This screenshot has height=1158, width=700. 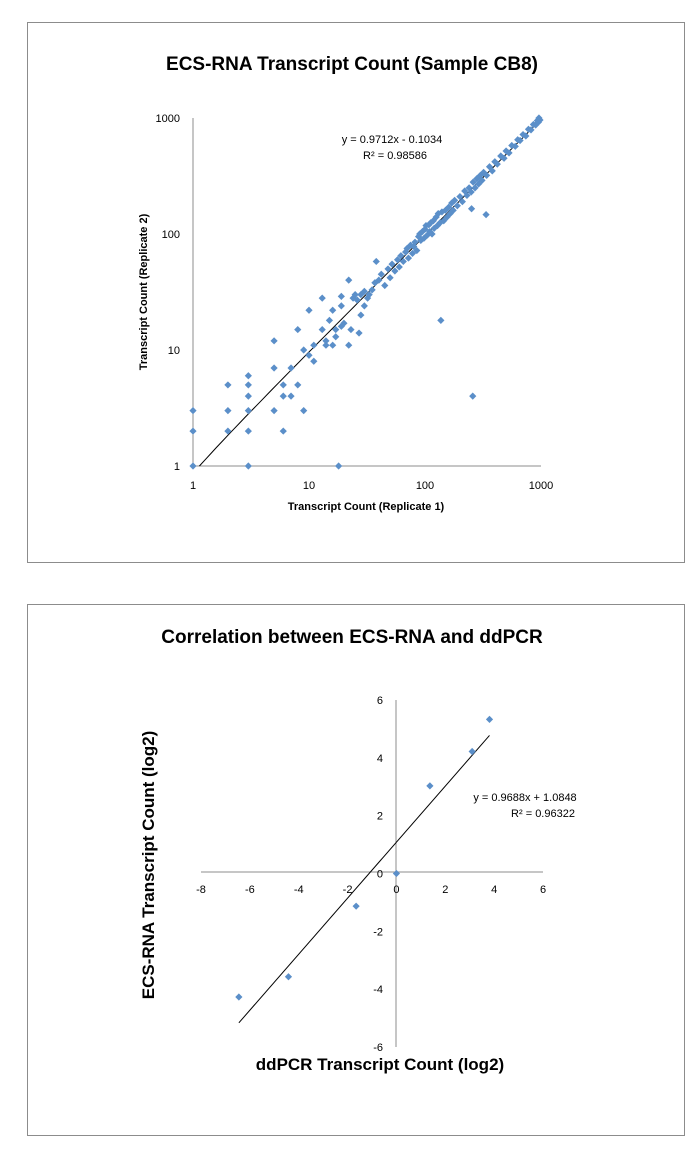 I want to click on chart-2-title: Correlation between ECS-RNA and ddPCR, so click(x=352, y=637).